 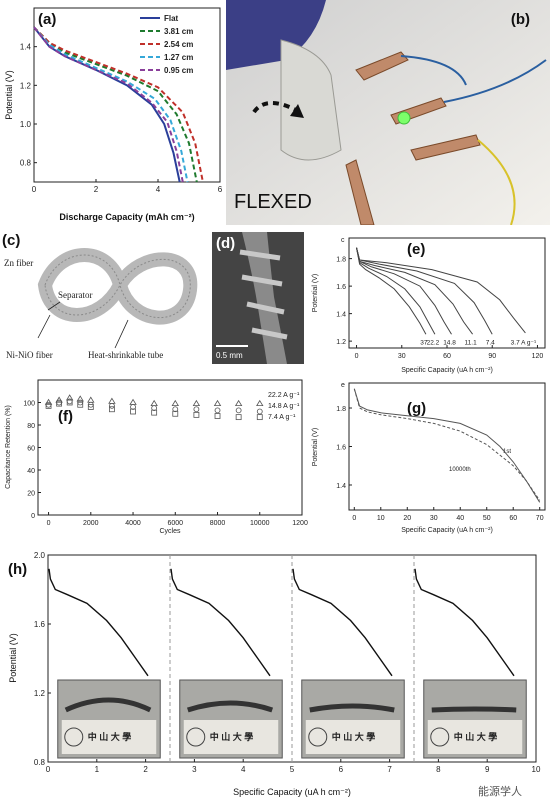 I want to click on x-tick-label-f: 0, so click(x=49, y=523).